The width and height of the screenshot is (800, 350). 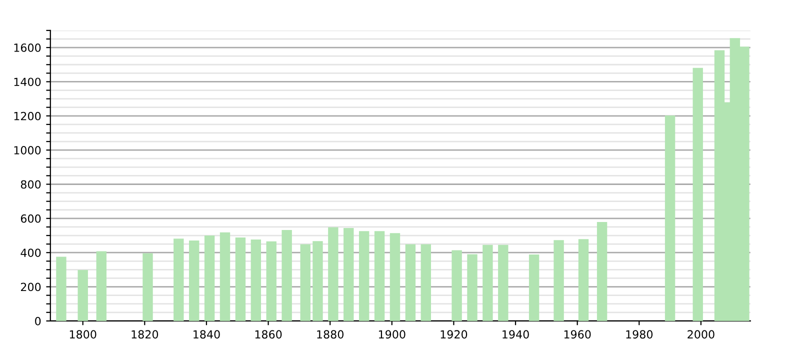 I want to click on x-tick-label: 1900, so click(x=392, y=334).